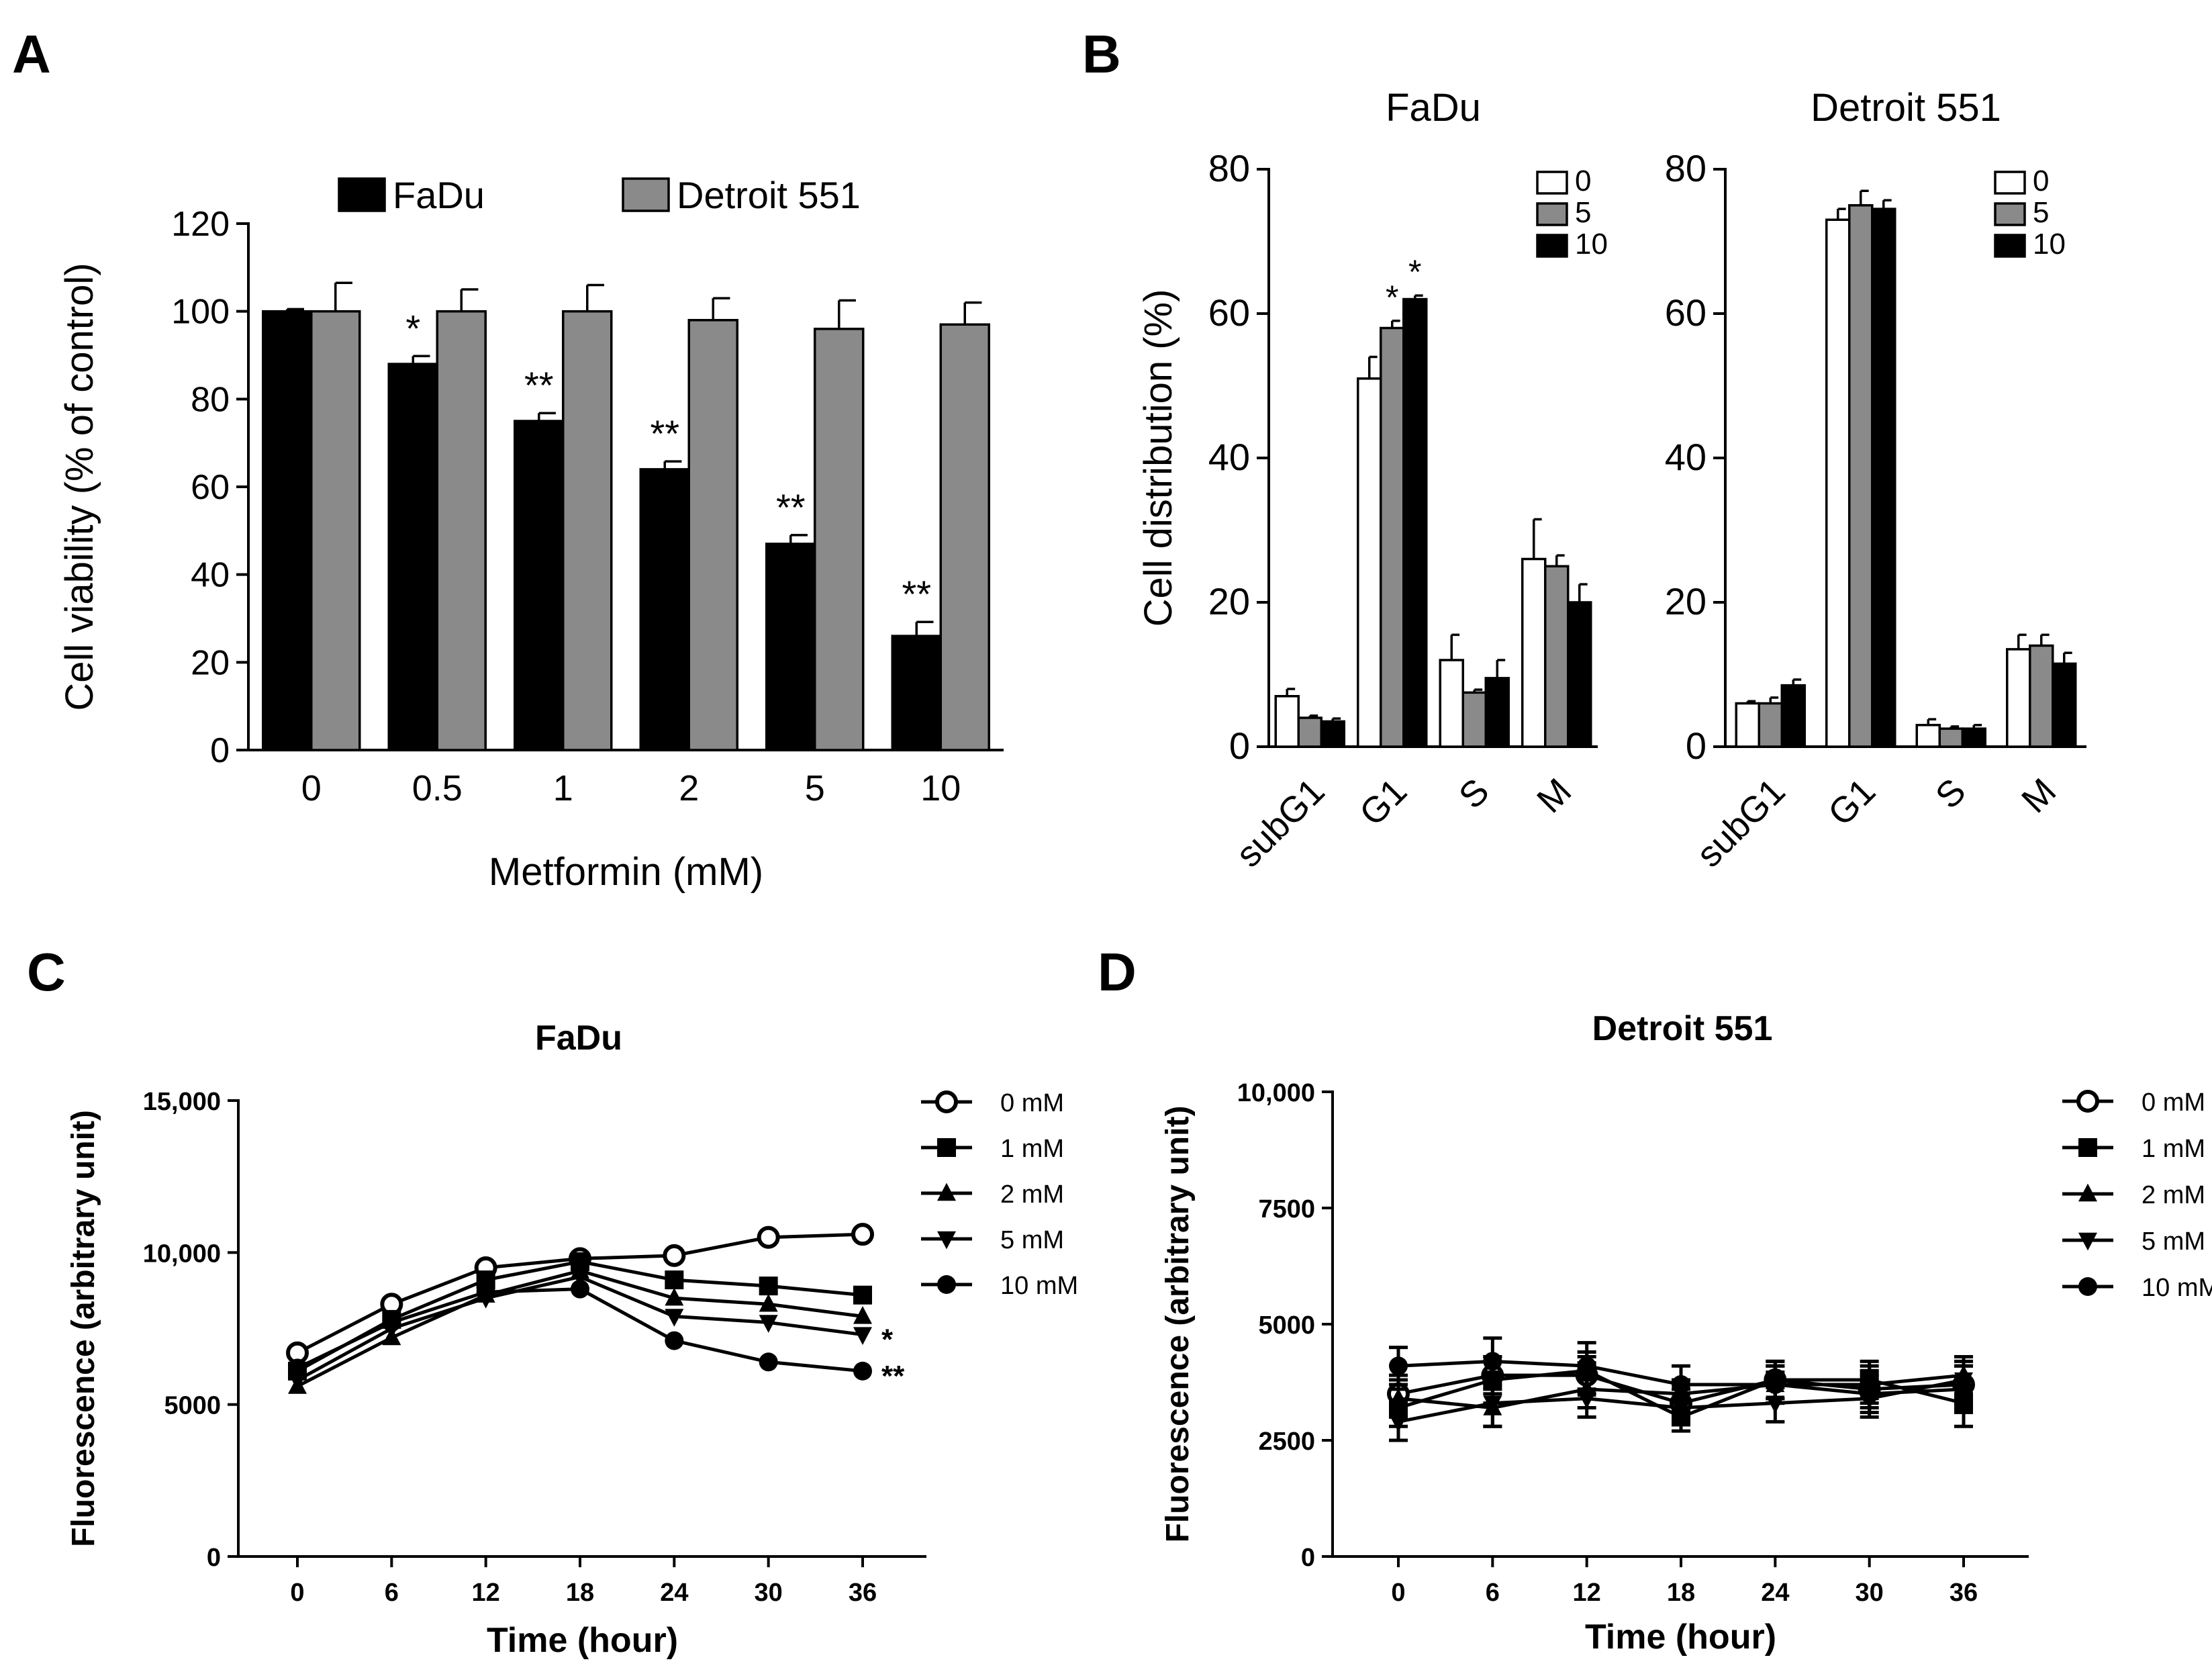 The width and height of the screenshot is (2212, 1674). I want to click on data-point-1-mm, so click(768, 1286).